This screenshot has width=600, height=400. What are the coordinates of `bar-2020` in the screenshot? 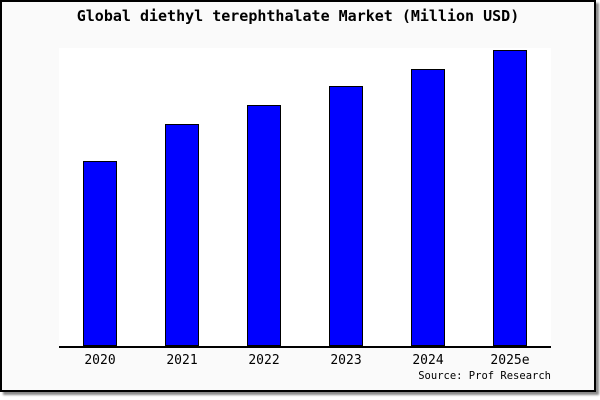 It's located at (100, 253).